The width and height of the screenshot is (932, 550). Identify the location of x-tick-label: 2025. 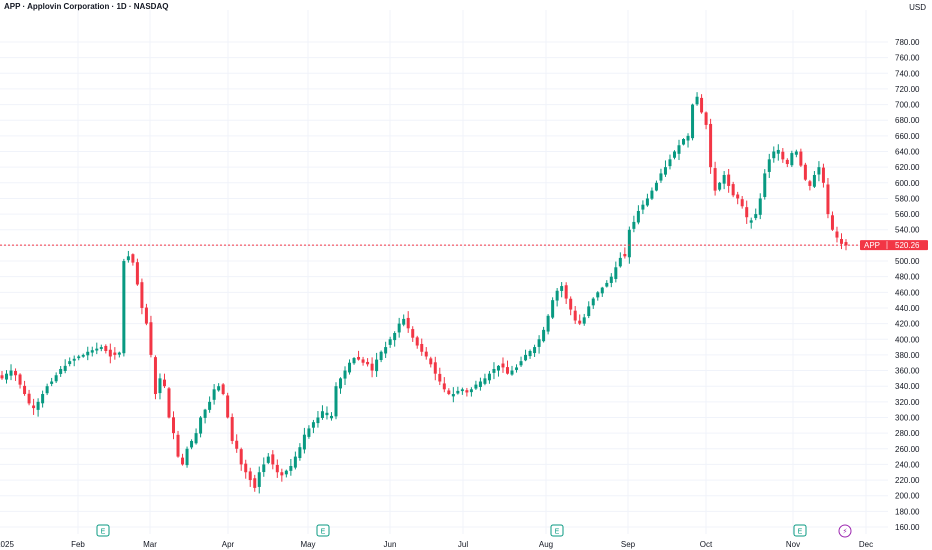
(7, 544).